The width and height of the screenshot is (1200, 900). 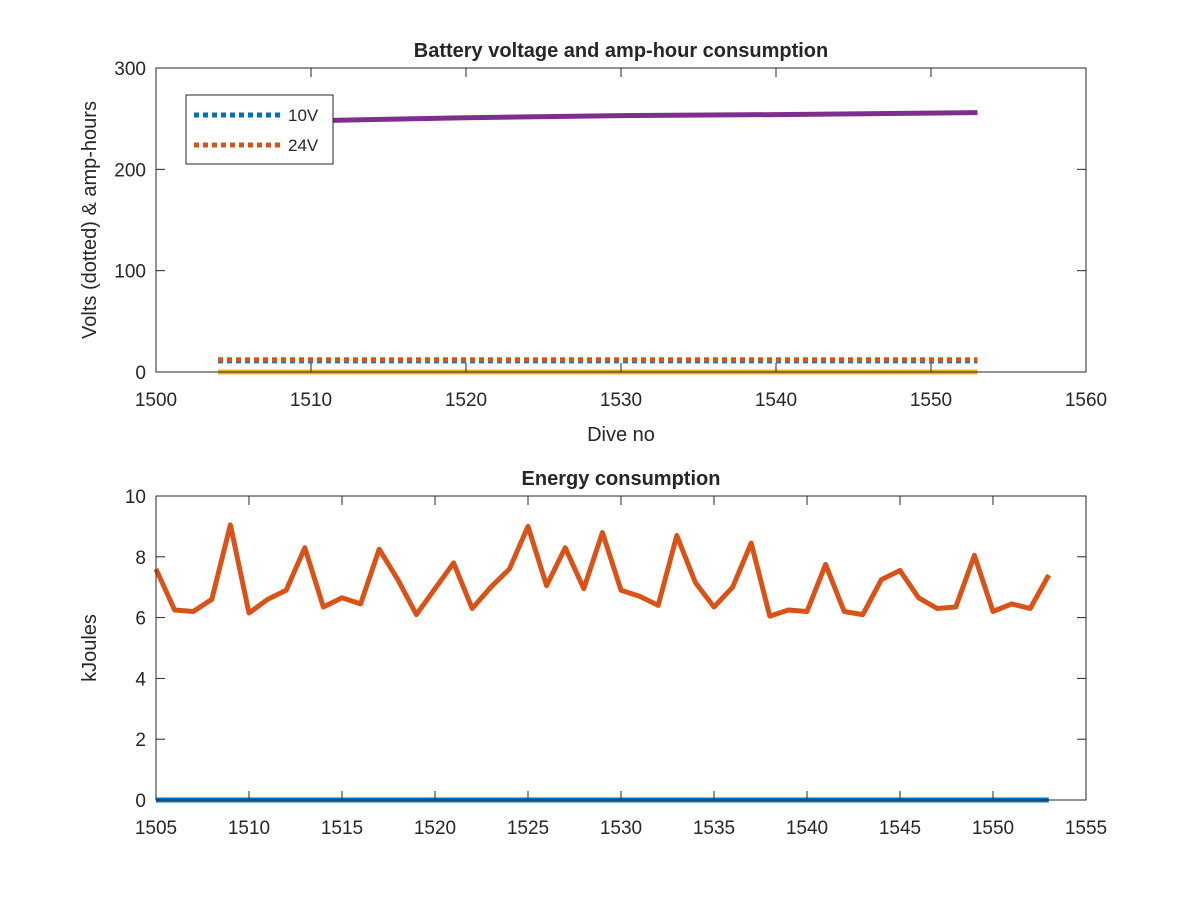 I want to click on battery-x-tick-label: 1530, so click(x=621, y=400).